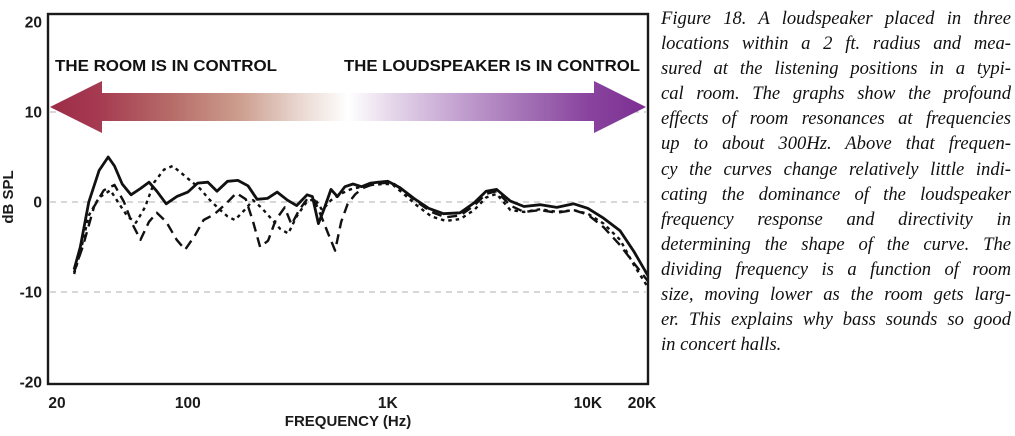 Image resolution: width=1015 pixels, height=436 pixels. Describe the element at coordinates (166, 66) in the screenshot. I see `room-in-control-label: THE ROOM IS IN CONTROL` at that location.